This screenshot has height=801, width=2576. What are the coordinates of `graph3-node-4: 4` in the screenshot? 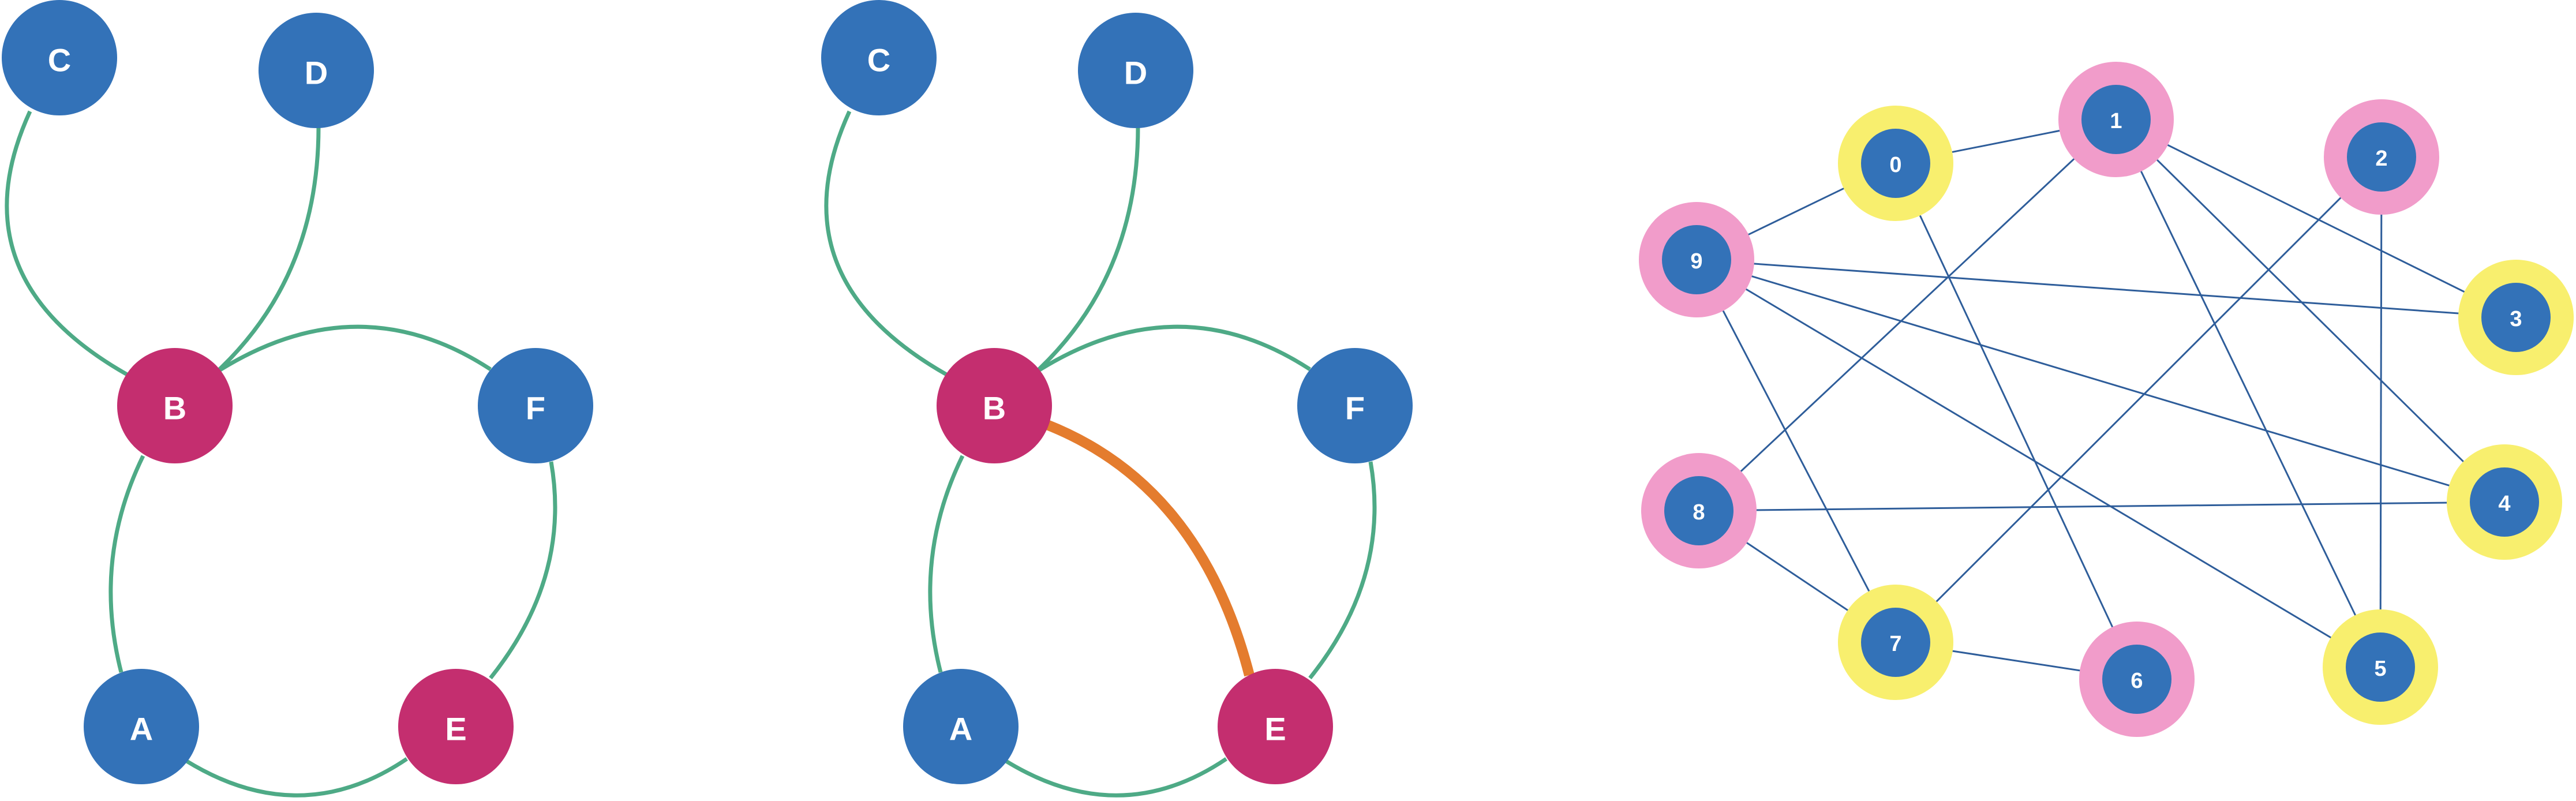 It's located at (2504, 502).